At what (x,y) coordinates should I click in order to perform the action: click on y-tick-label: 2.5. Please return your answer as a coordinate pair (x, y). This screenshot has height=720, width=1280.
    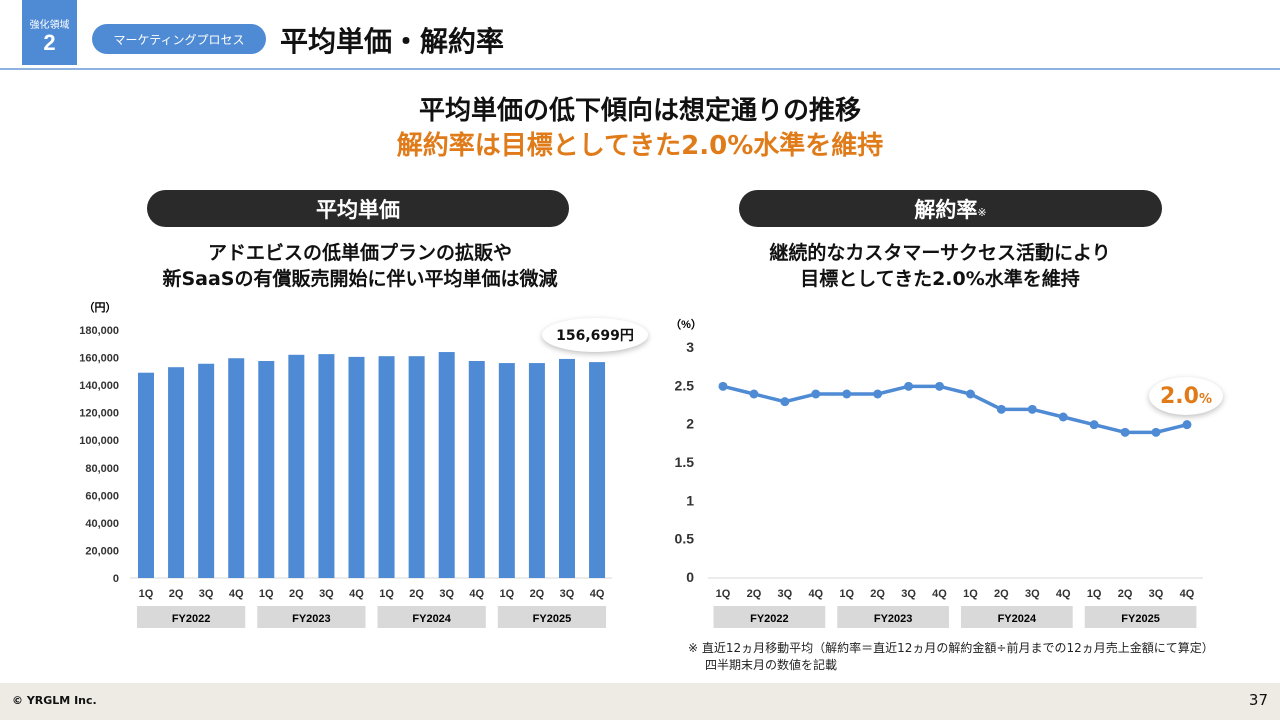
    Looking at the image, I should click on (685, 385).